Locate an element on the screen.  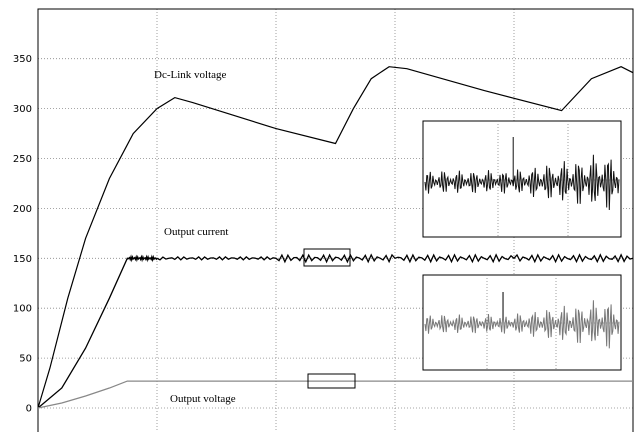
annotation-dc-link-voltage: Dc-Link voltage is located at coordinates (190, 75).